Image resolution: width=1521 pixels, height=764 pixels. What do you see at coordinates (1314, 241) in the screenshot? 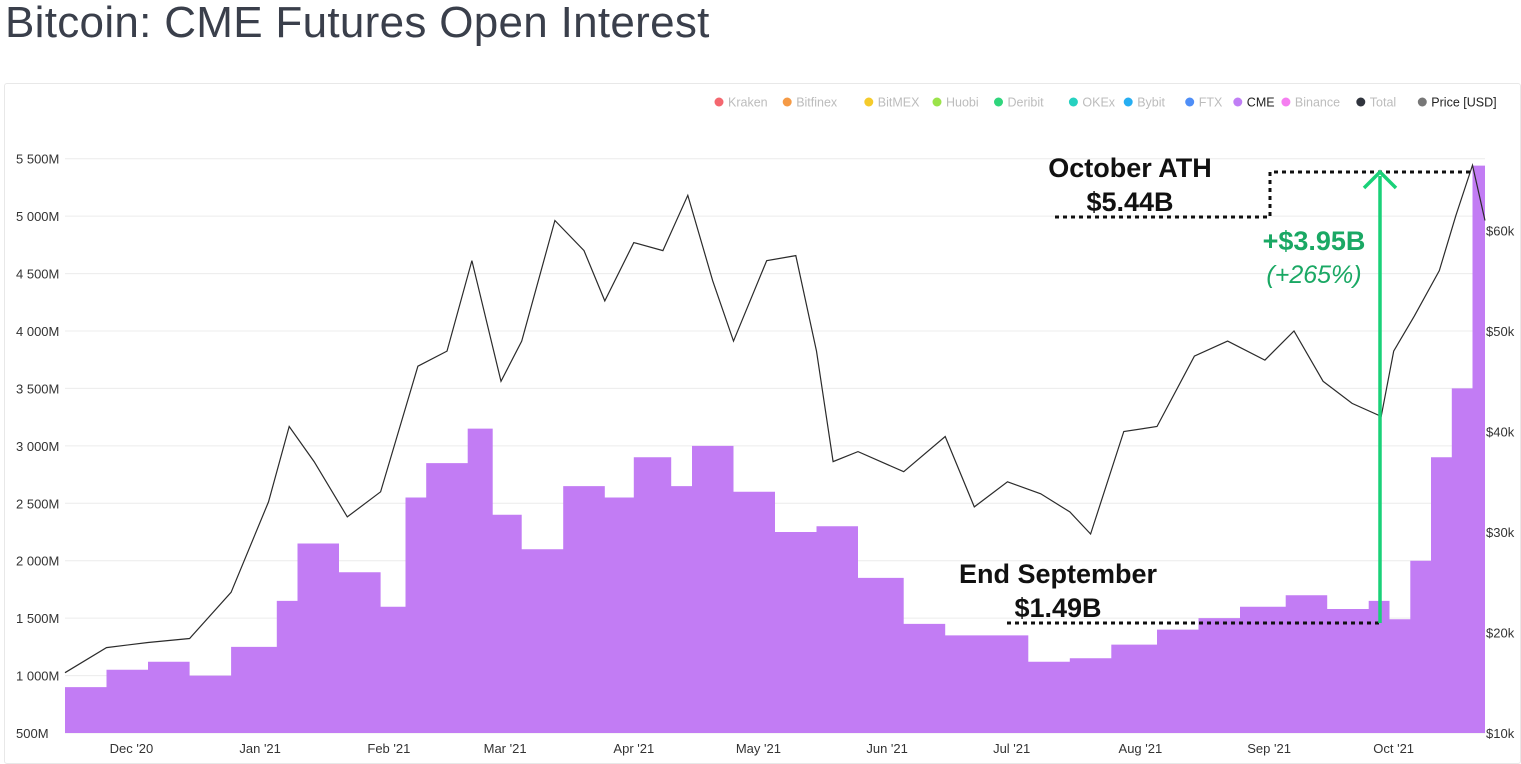
I see `delta-label-line1: +$3.95B` at bounding box center [1314, 241].